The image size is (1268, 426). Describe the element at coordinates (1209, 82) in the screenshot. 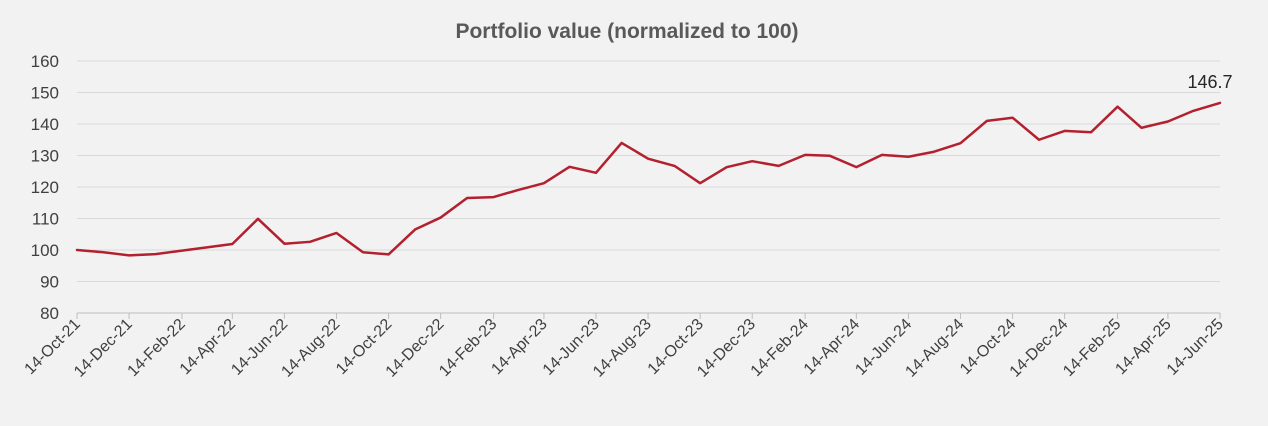

I see `end-value-label: 146.7` at that location.